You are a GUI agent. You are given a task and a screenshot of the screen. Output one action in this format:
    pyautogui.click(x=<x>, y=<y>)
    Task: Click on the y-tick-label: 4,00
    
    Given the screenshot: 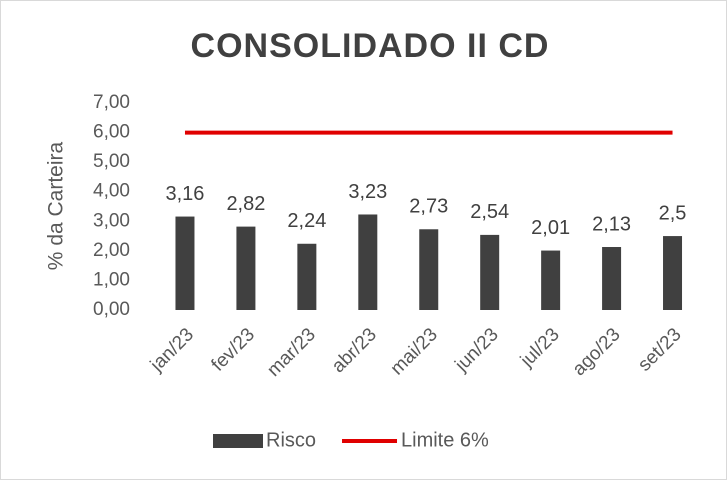 What is the action you would take?
    pyautogui.click(x=111, y=191)
    